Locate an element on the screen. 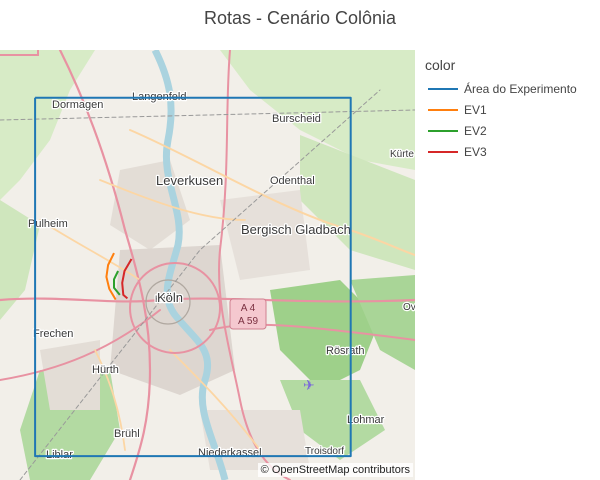  shield-label-a59: A 59 is located at coordinates (248, 321).